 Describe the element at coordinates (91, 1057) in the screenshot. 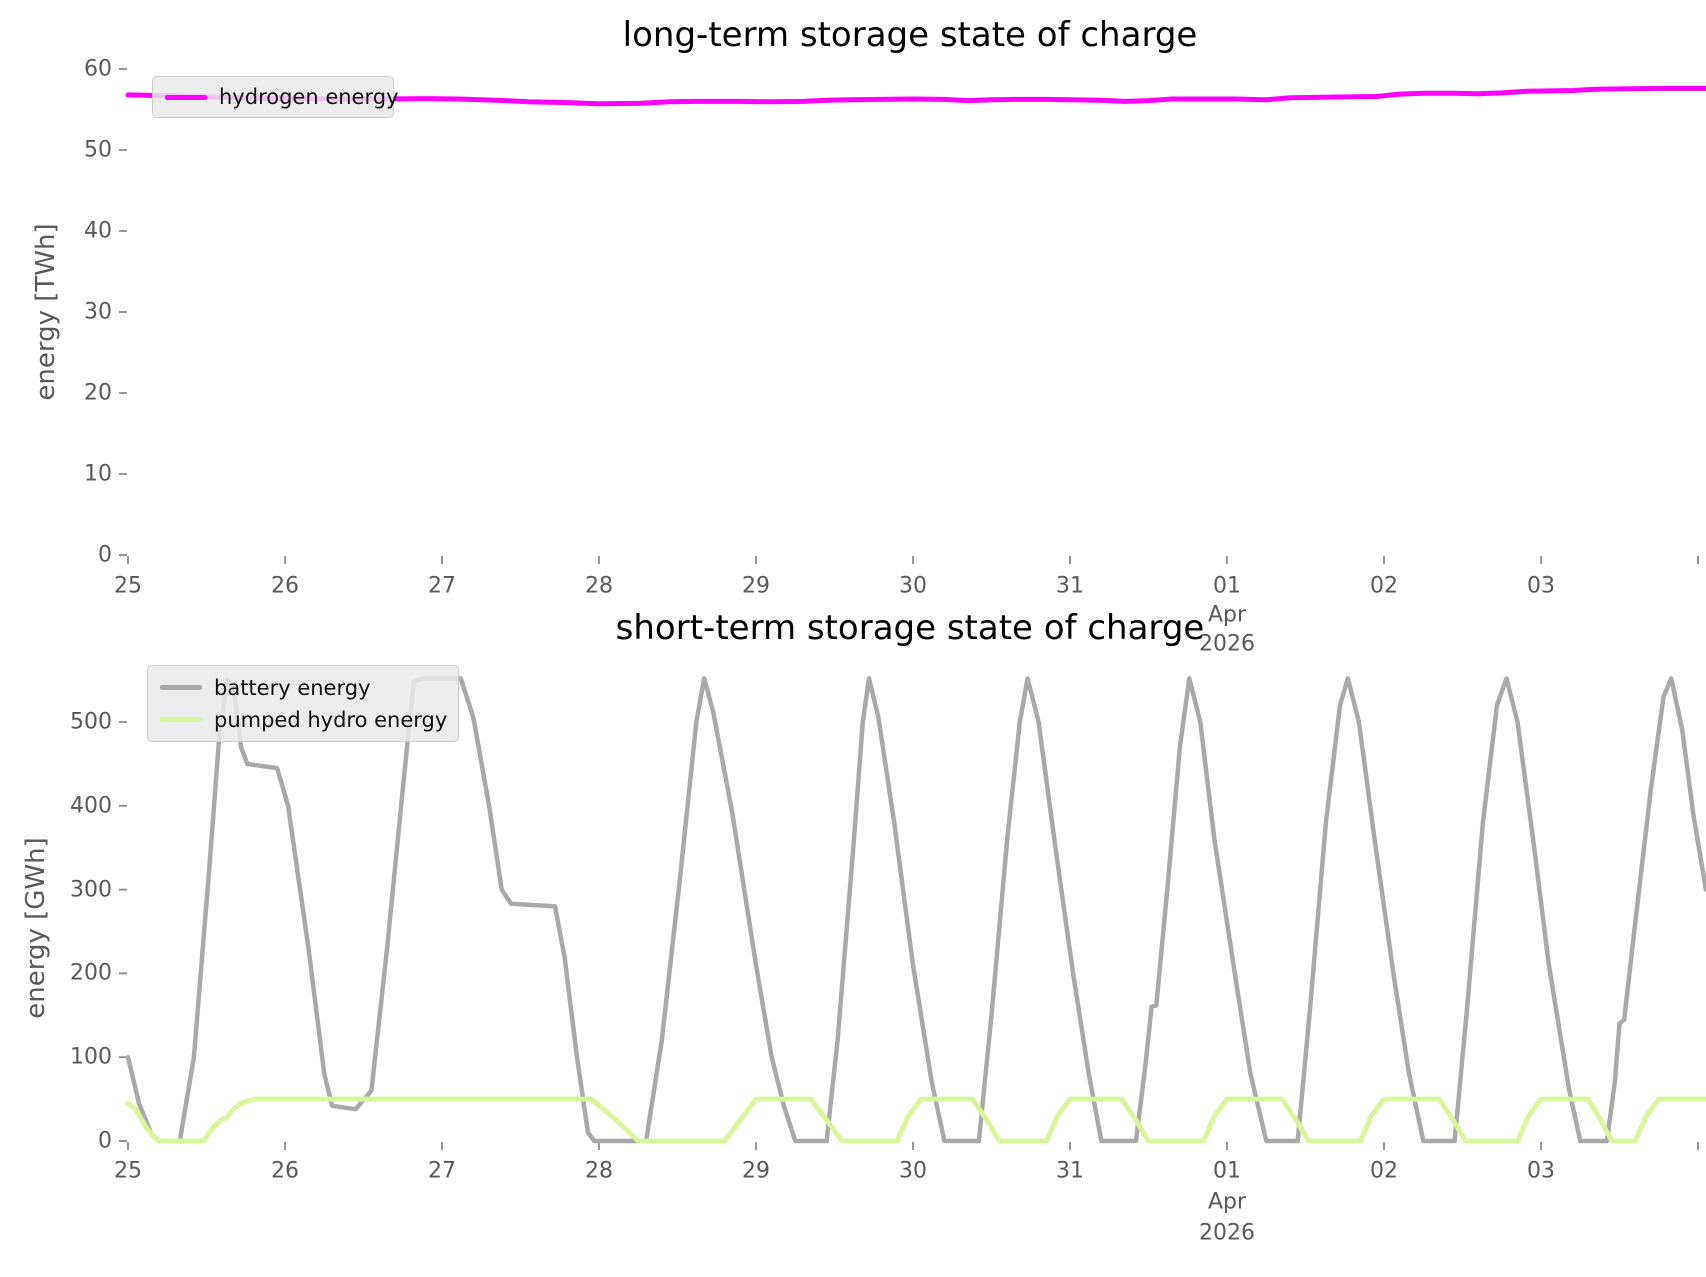

I see `y-tick-label: 100` at that location.